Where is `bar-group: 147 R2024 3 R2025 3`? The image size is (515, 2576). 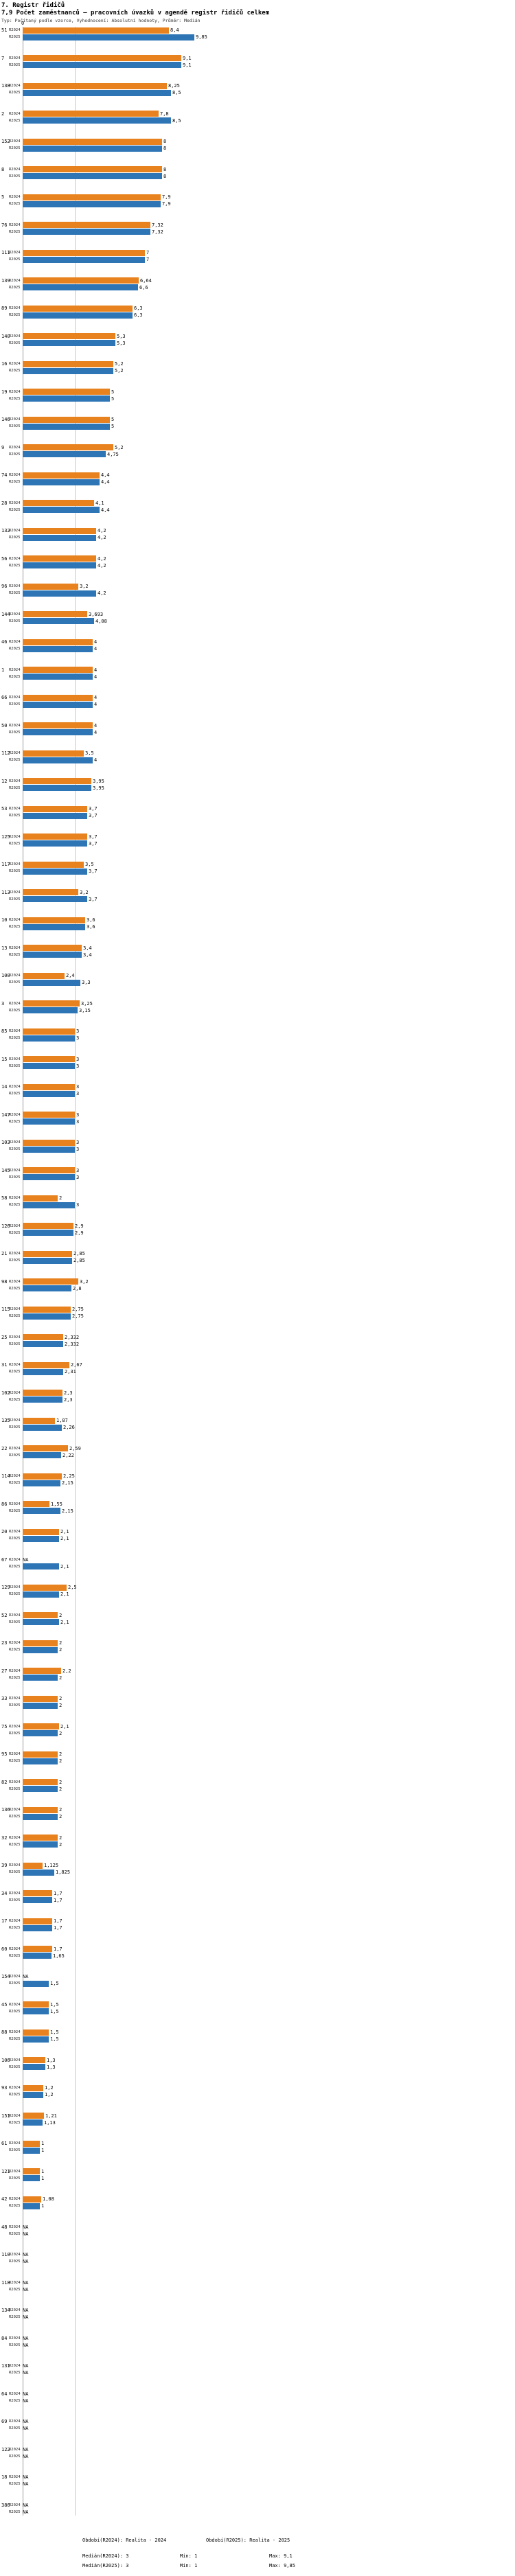
bar-group: 147 R2024 3 R2025 3 is located at coordinates (192, 1118).